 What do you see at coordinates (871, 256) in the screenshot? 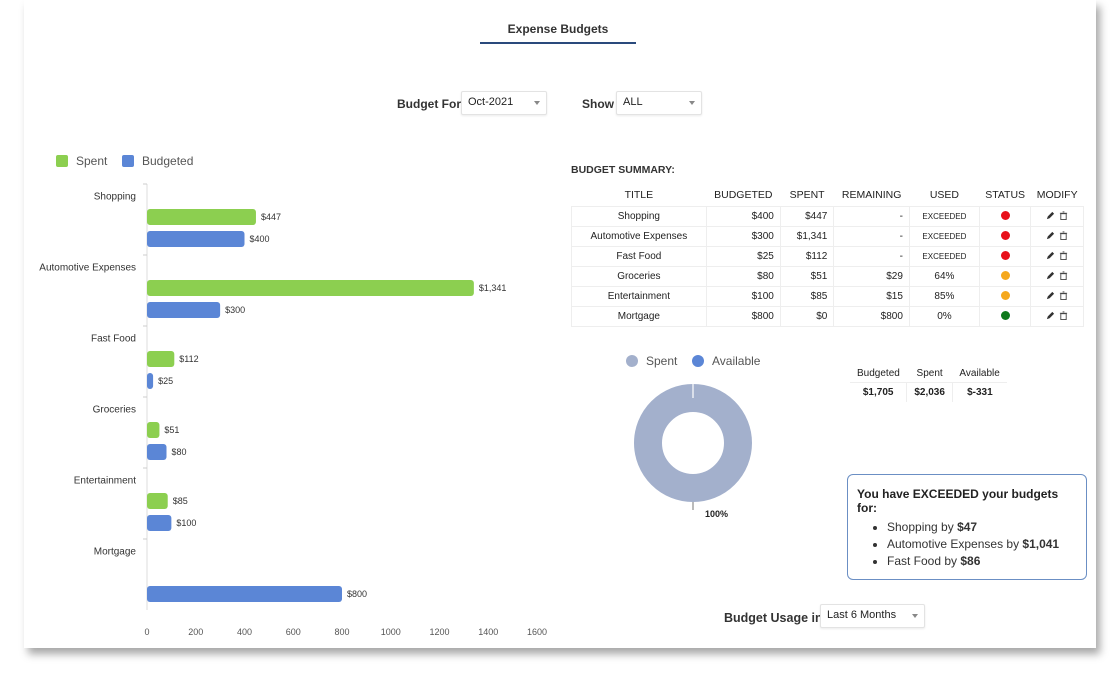
I see `row-remaining: -` at bounding box center [871, 256].